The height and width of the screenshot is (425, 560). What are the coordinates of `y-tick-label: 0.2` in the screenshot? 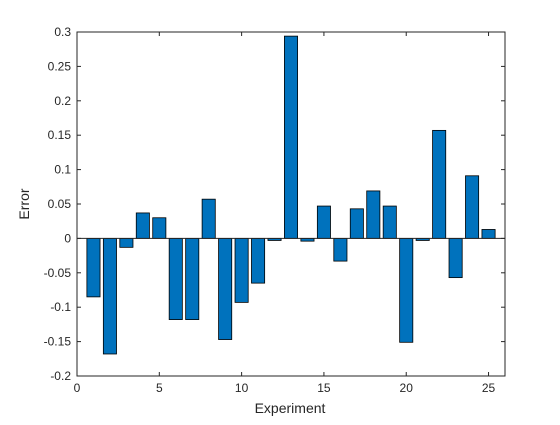 It's located at (62, 101).